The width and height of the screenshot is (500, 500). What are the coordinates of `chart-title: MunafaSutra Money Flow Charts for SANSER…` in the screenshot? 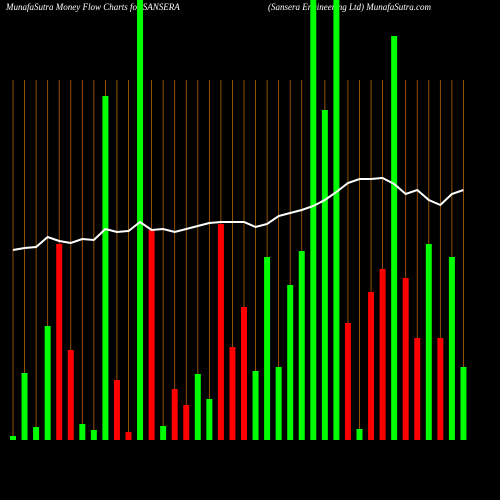 It's located at (92, 7).